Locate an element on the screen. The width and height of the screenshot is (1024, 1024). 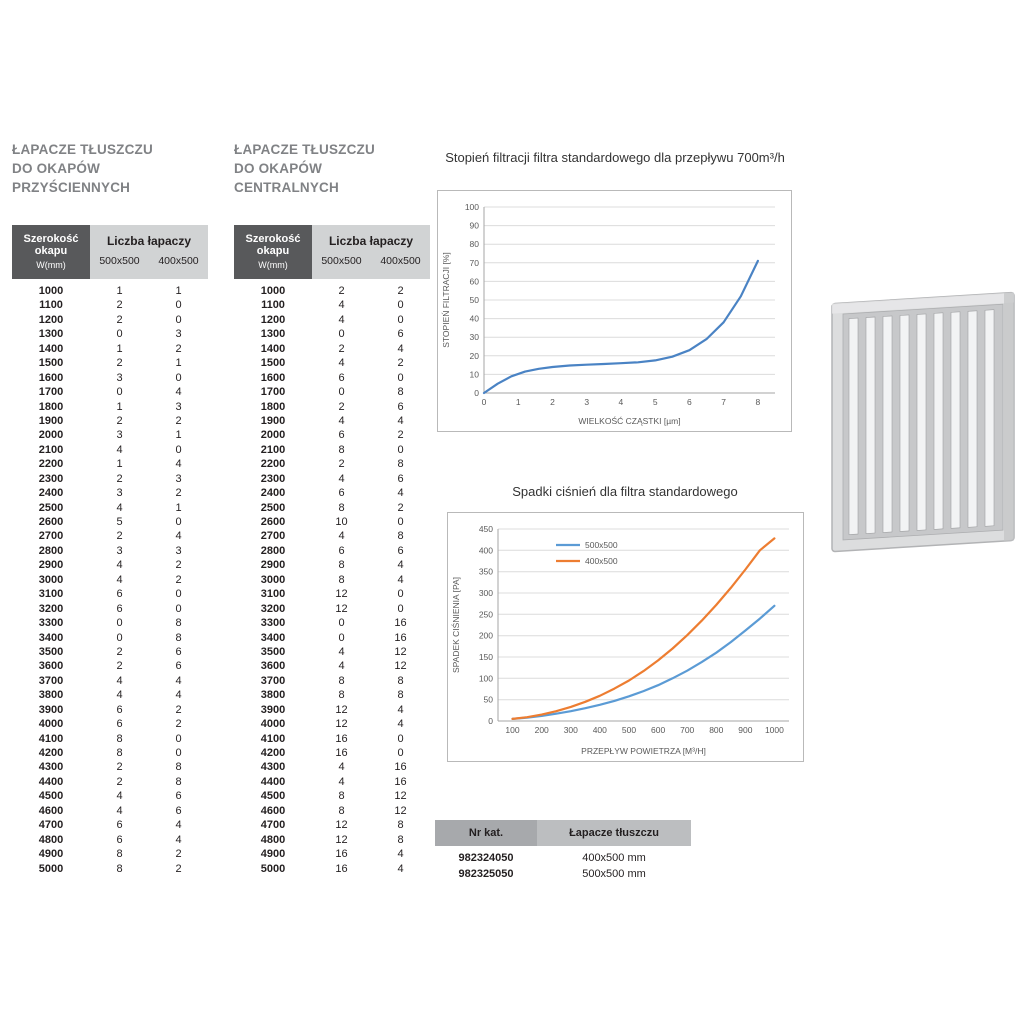
table-row: 1200 2 0 is located at coordinates (110, 320).